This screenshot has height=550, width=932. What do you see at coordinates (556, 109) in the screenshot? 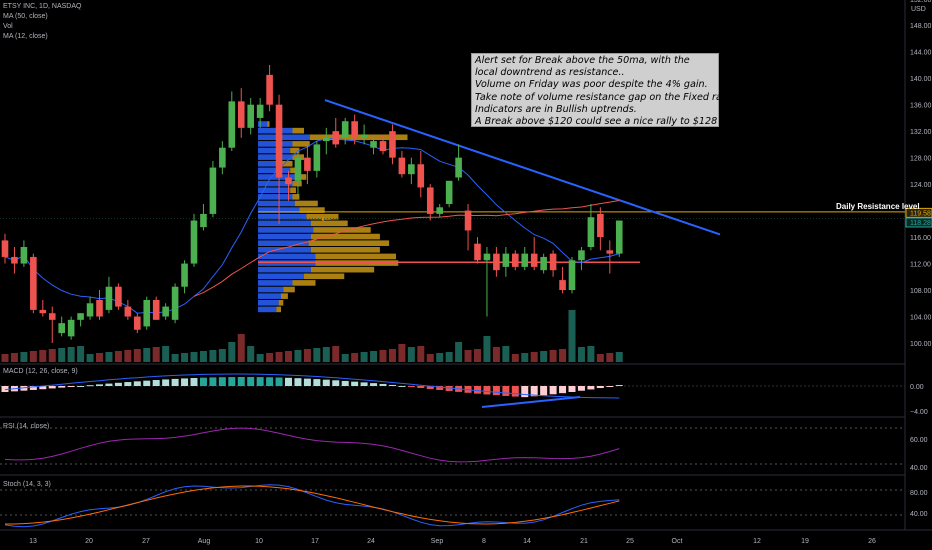
I see `note-line: Indicators are in Bullish uptrends.` at bounding box center [556, 109].